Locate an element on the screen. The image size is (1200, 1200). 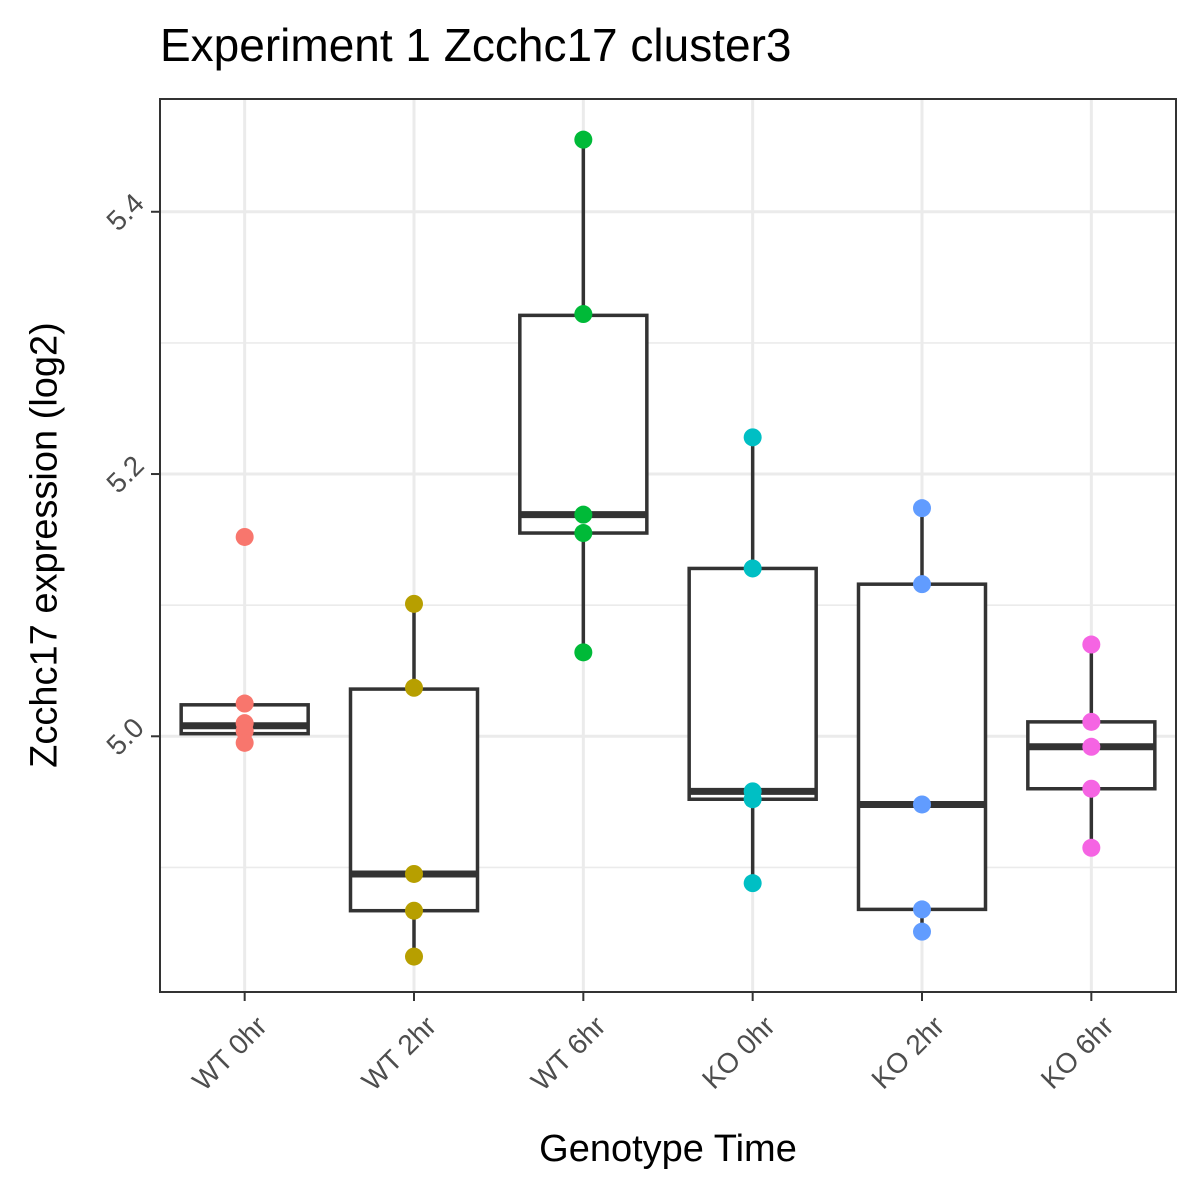
y-tick-label: 5.0 is located at coordinates (124, 736).